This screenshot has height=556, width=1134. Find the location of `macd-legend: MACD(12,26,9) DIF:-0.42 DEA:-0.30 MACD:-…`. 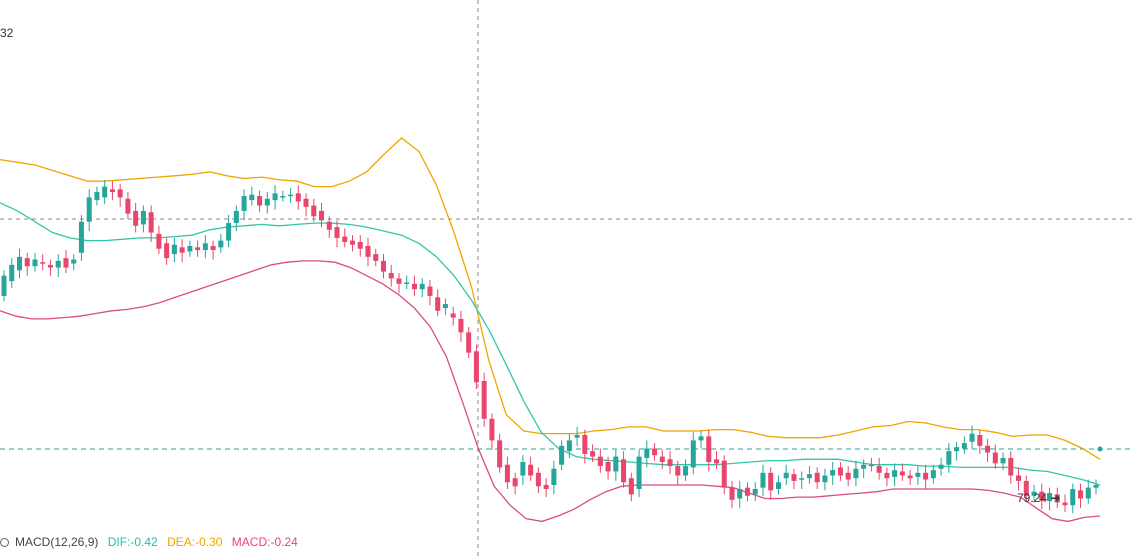

macd-legend: MACD(12,26,9) DIF:-0.42 DEA:-0.30 MACD:-… is located at coordinates (152, 542).